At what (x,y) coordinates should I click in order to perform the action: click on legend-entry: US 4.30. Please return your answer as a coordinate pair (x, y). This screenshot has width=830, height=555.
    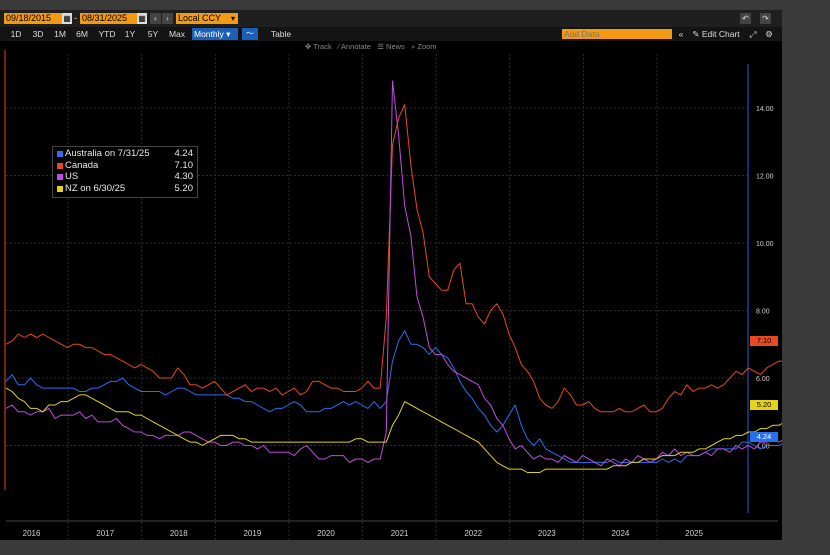
    Looking at the image, I should click on (125, 177).